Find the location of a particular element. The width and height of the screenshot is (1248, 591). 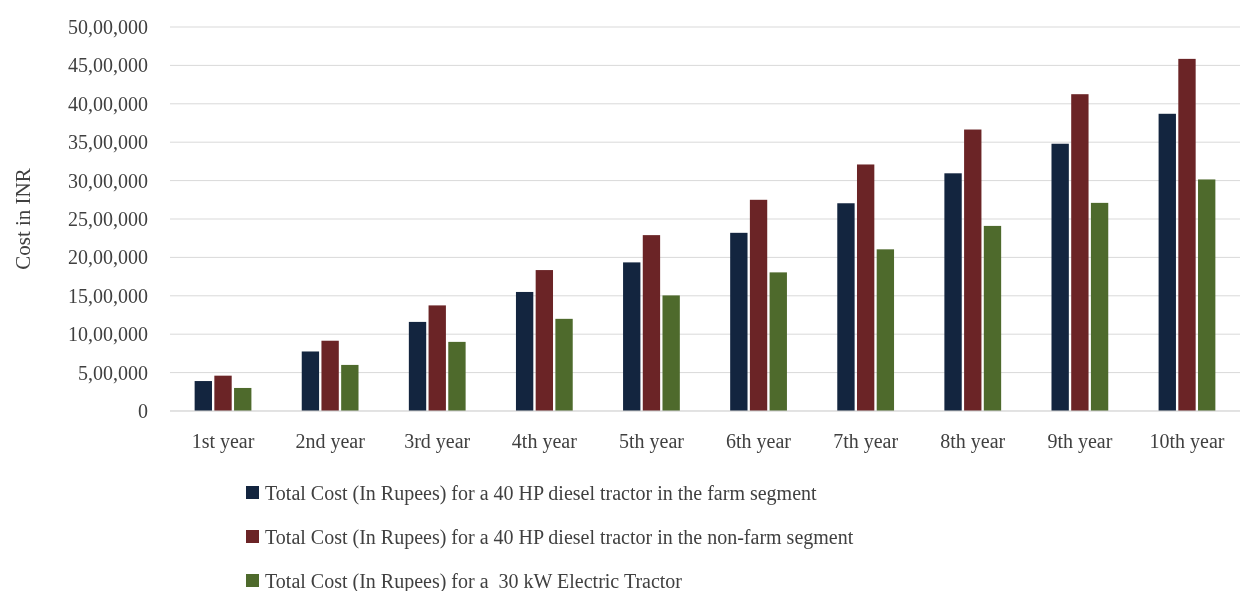

x-tick-label: 6th year is located at coordinates (759, 441).